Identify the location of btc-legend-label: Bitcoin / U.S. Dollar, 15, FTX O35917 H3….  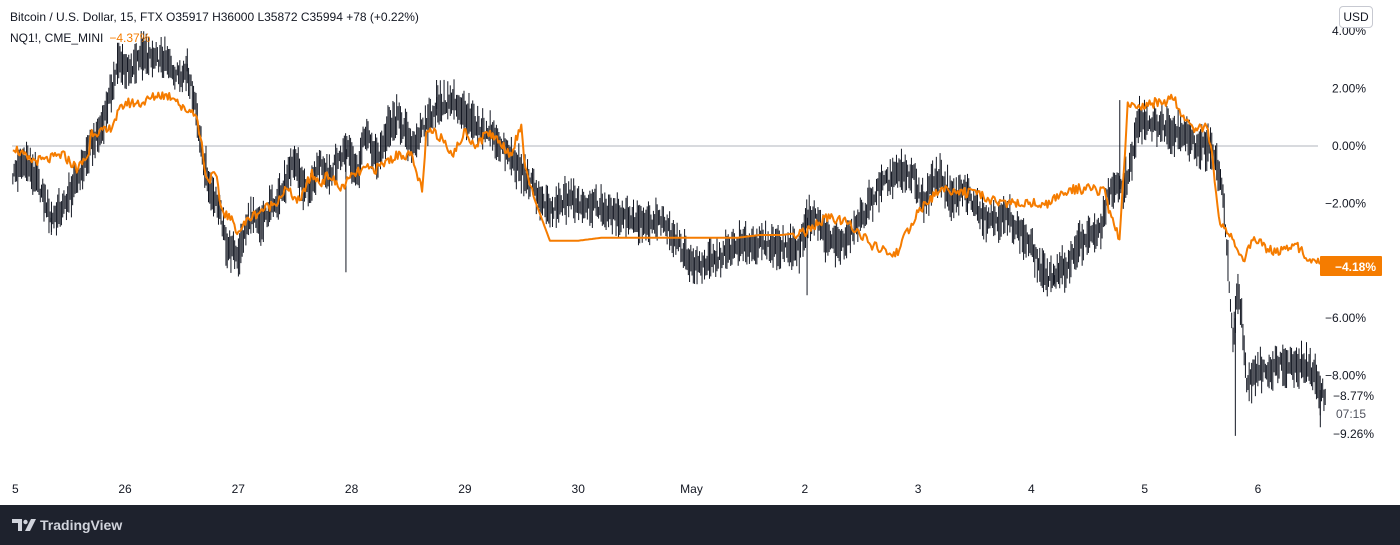
(214, 17).